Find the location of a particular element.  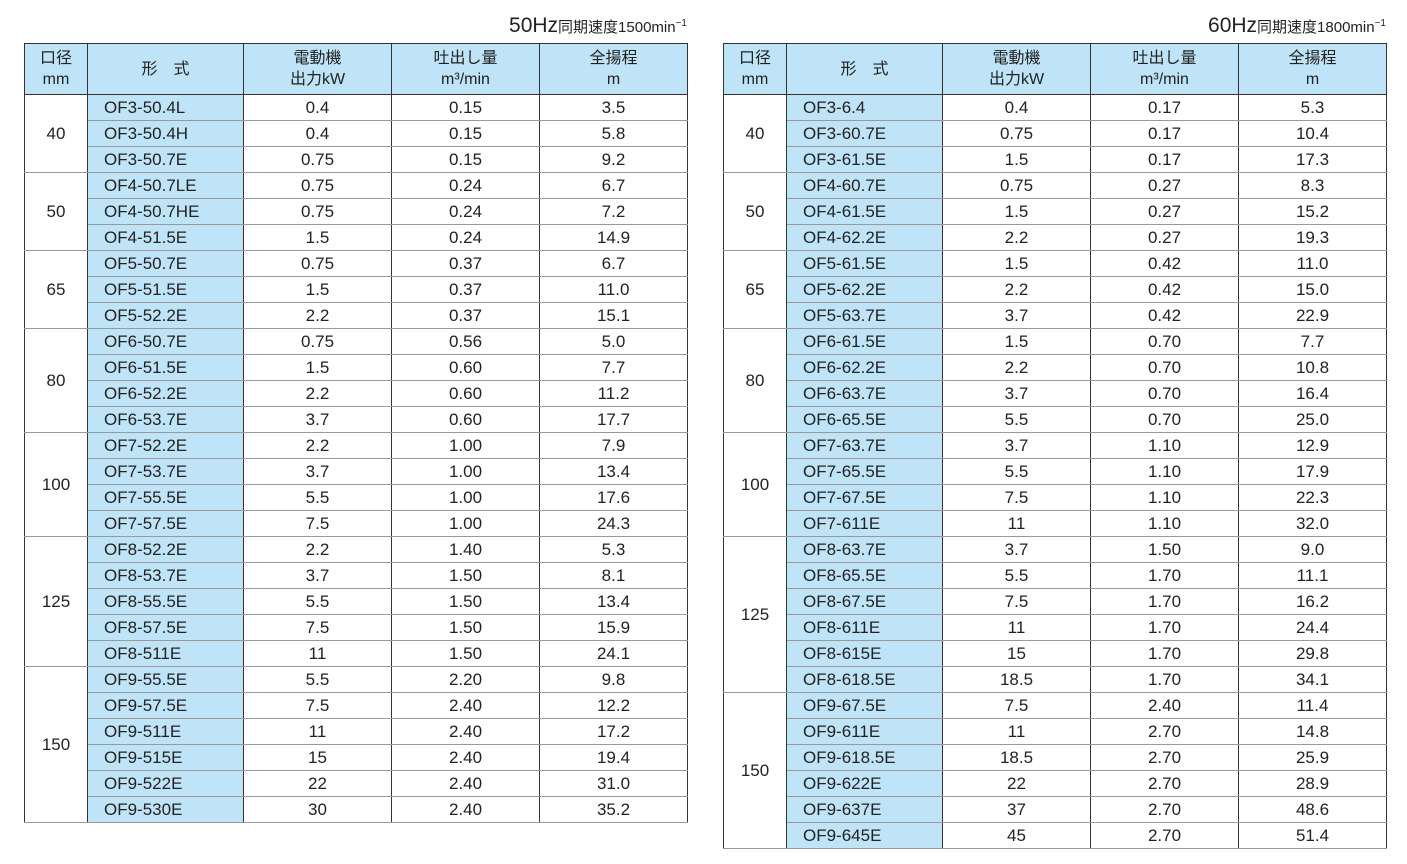

table-row: OF6-63.7E 3.7 0.70 16.4 is located at coordinates (1055, 393).